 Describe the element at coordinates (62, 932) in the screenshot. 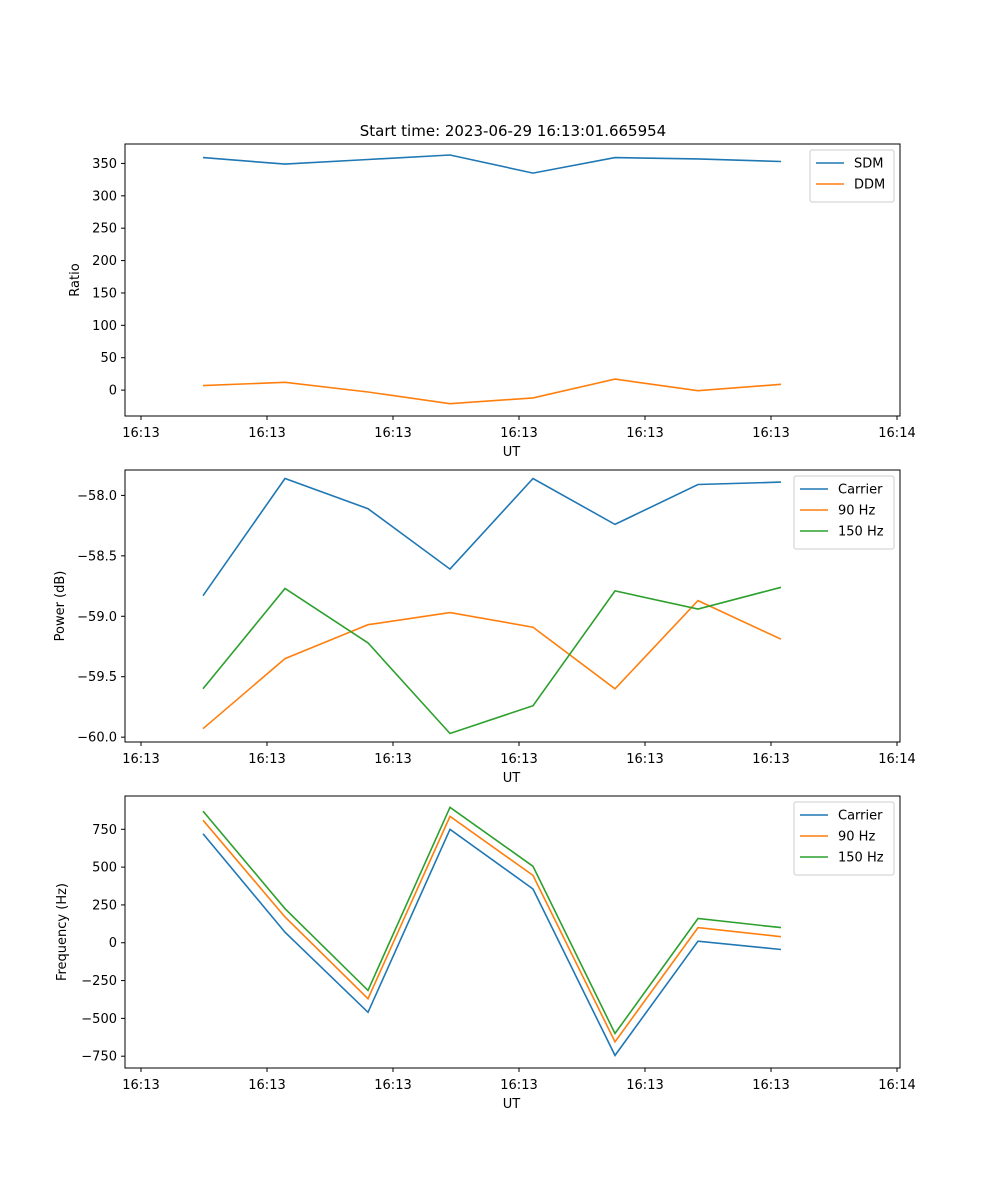

I see `y-axis-label: Frequency (Hz)` at that location.